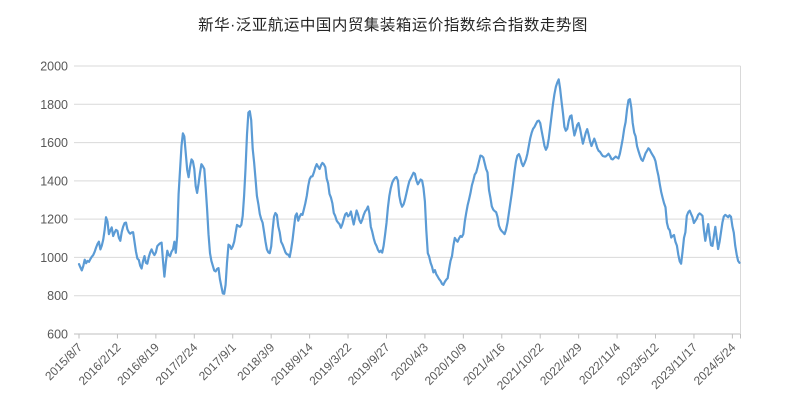  I want to click on y-axis-tick-label: 1600, so click(54, 143).